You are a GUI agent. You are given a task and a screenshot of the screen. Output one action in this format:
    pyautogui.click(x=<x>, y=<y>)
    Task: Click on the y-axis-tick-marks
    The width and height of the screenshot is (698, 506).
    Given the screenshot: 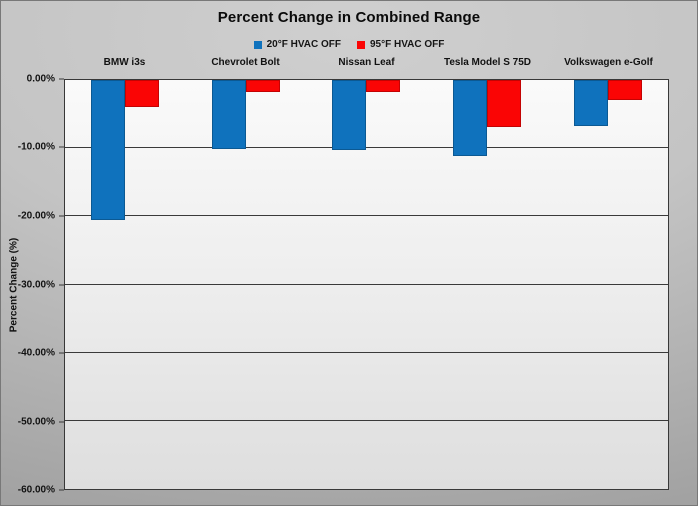 What is the action you would take?
    pyautogui.click(x=61, y=284)
    